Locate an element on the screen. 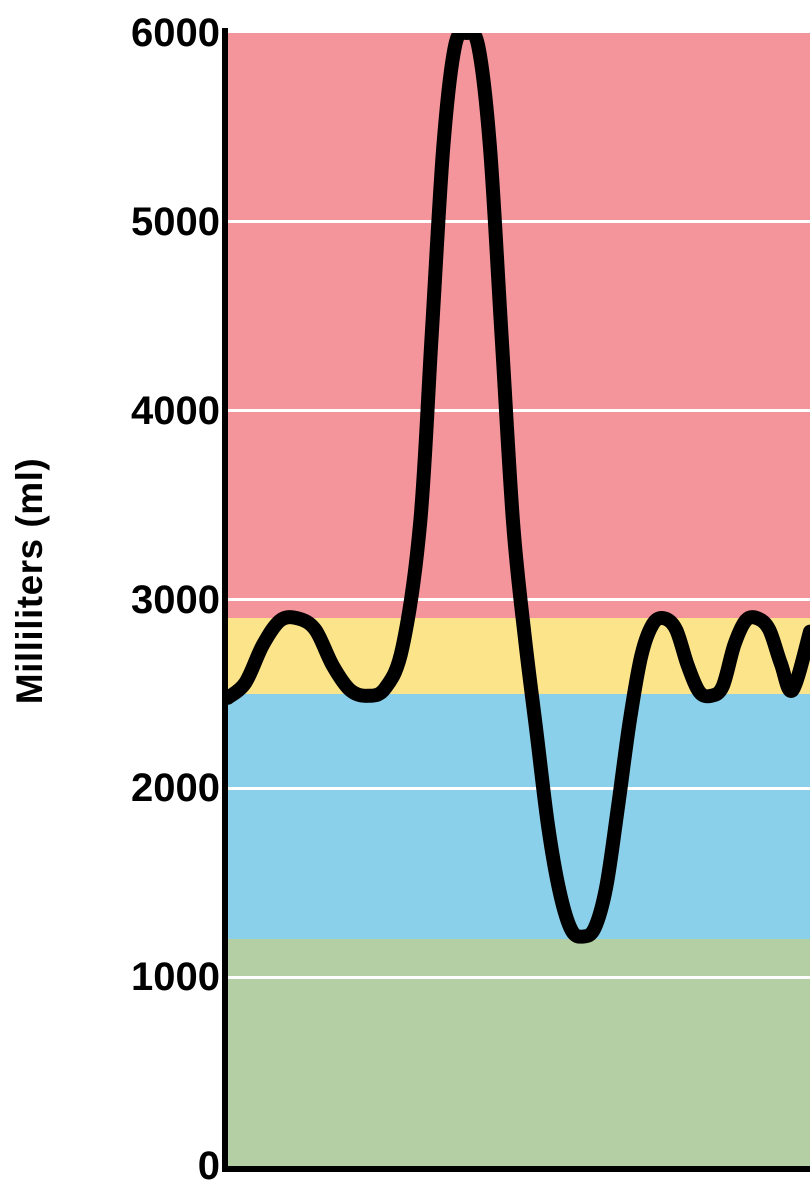 The image size is (810, 1200). y-axis-line is located at coordinates (225, 599).